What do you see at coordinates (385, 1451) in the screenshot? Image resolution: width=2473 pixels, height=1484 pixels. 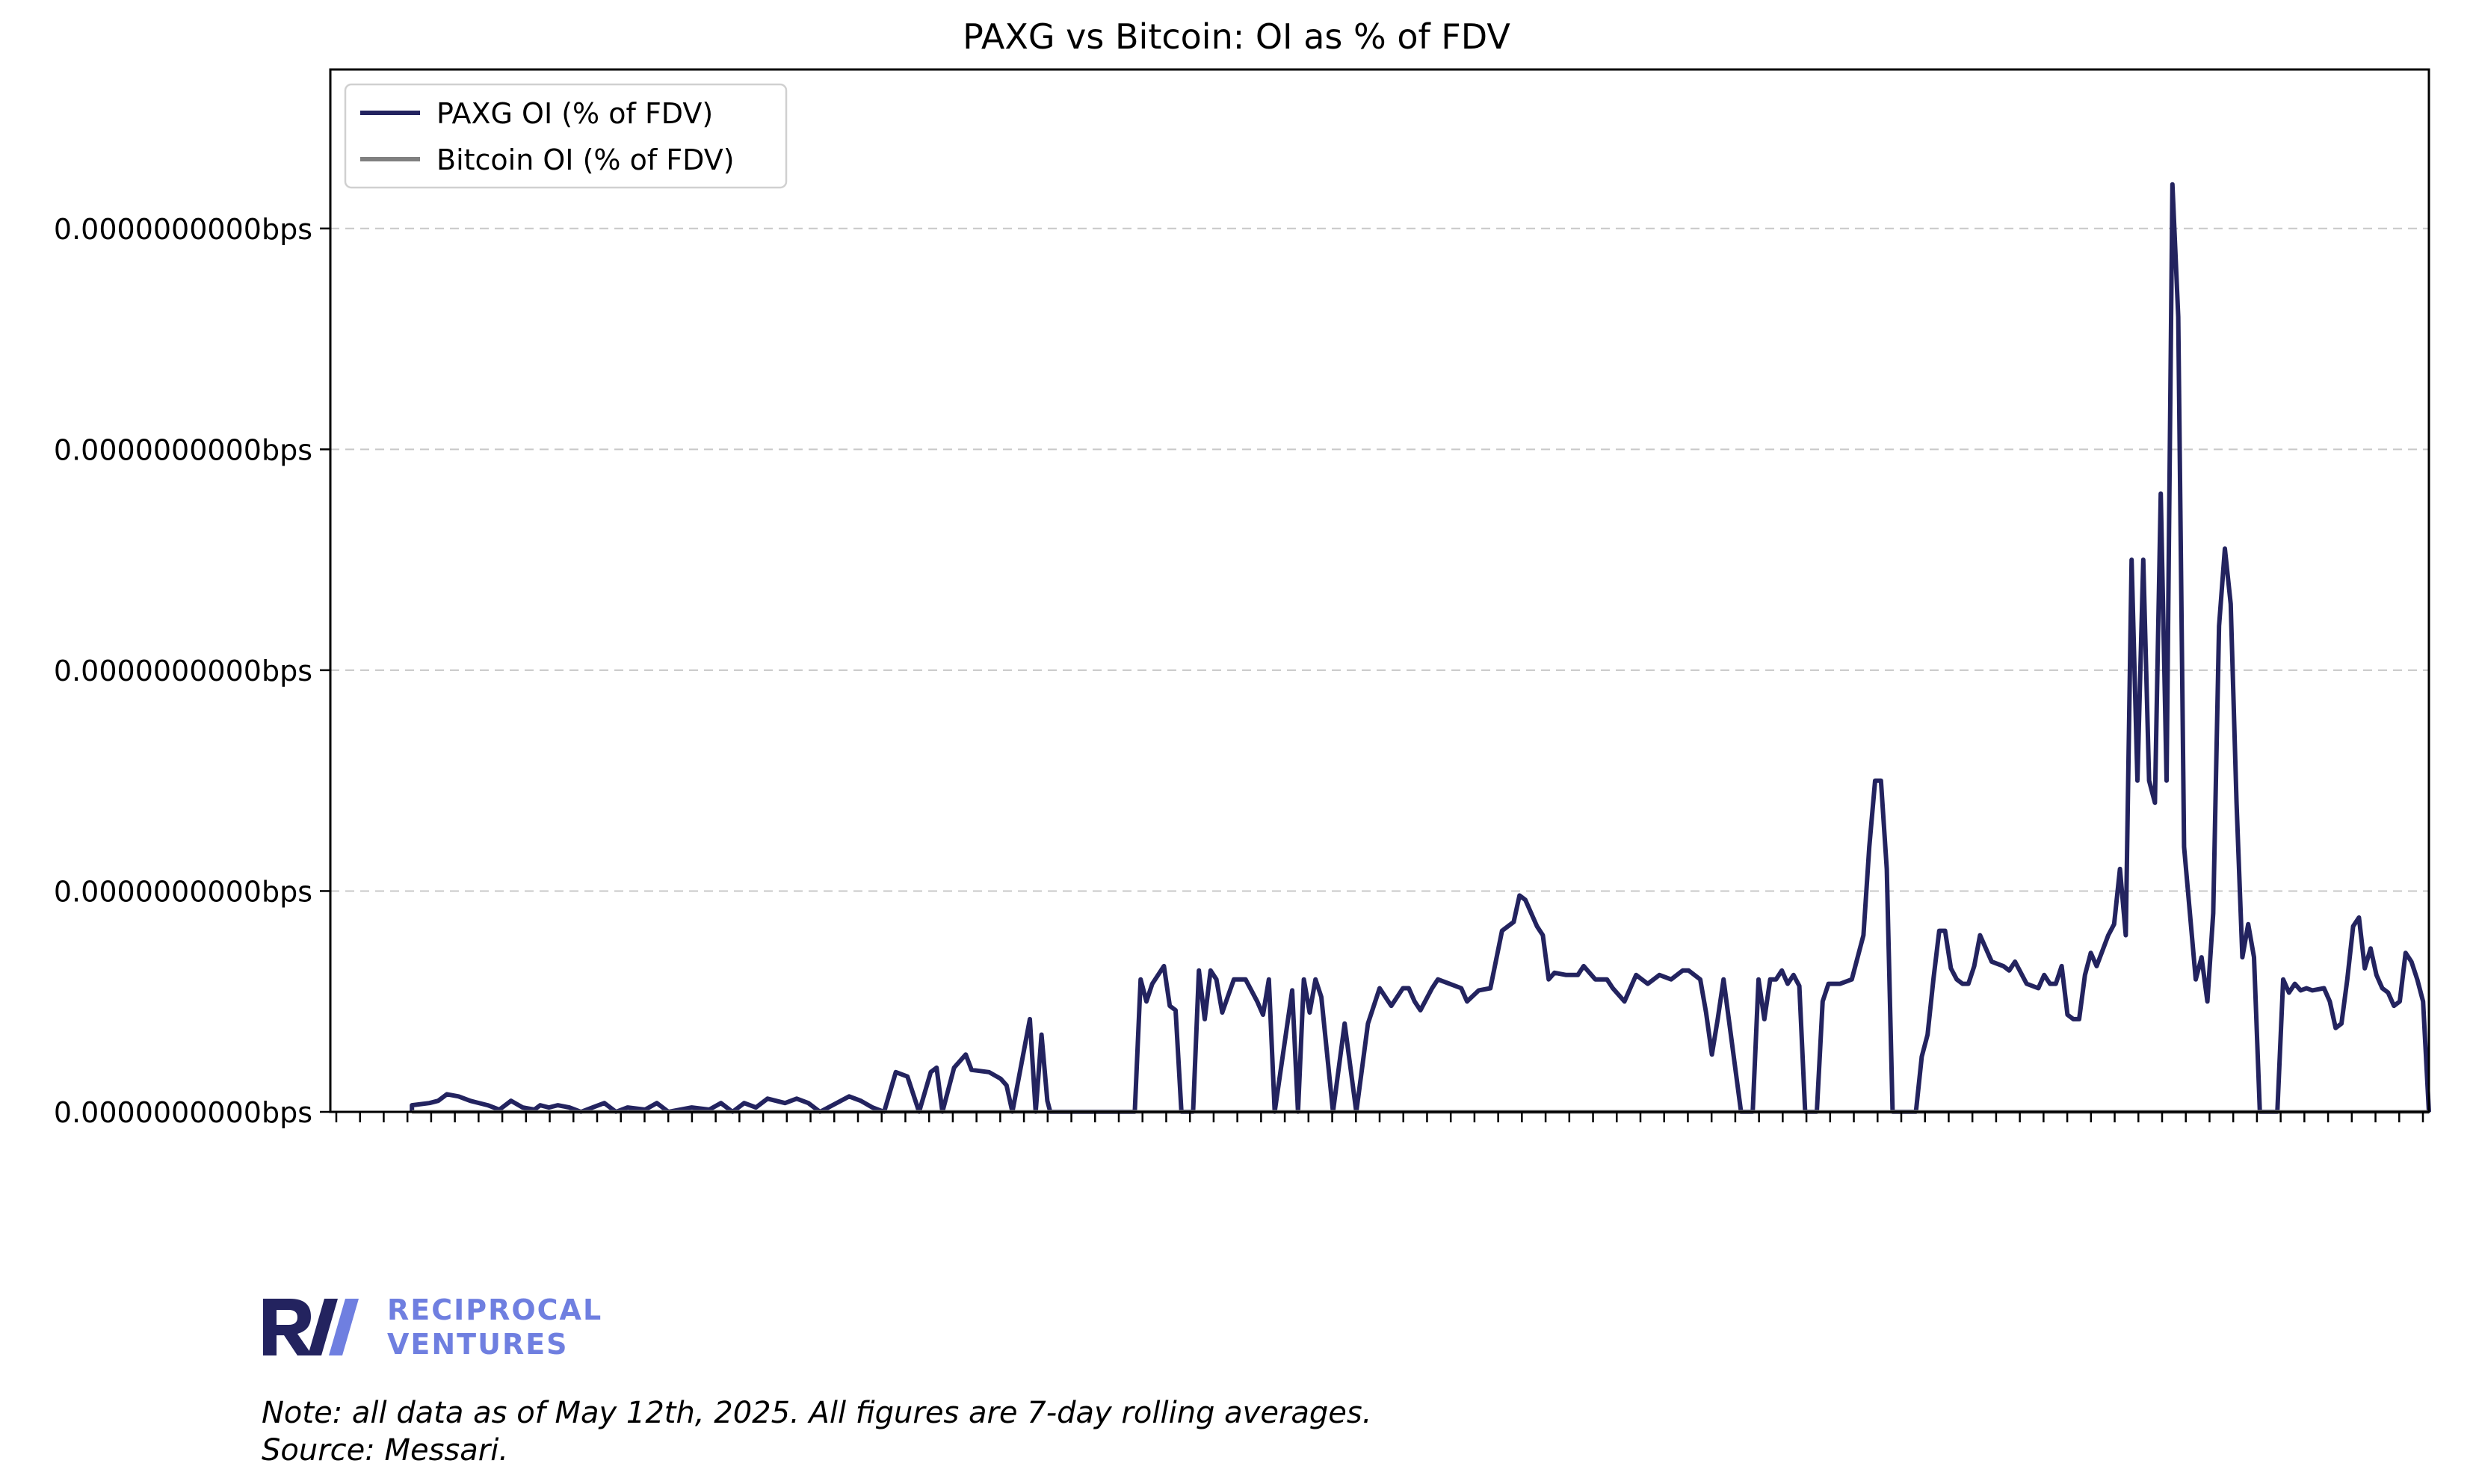 I see `footnote-line-2: Source: Messari.` at bounding box center [385, 1451].